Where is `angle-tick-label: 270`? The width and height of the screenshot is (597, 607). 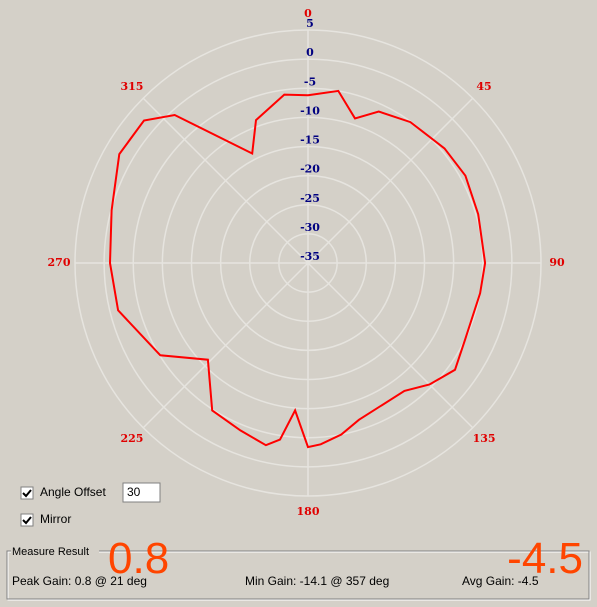 angle-tick-label: 270 is located at coordinates (59, 262).